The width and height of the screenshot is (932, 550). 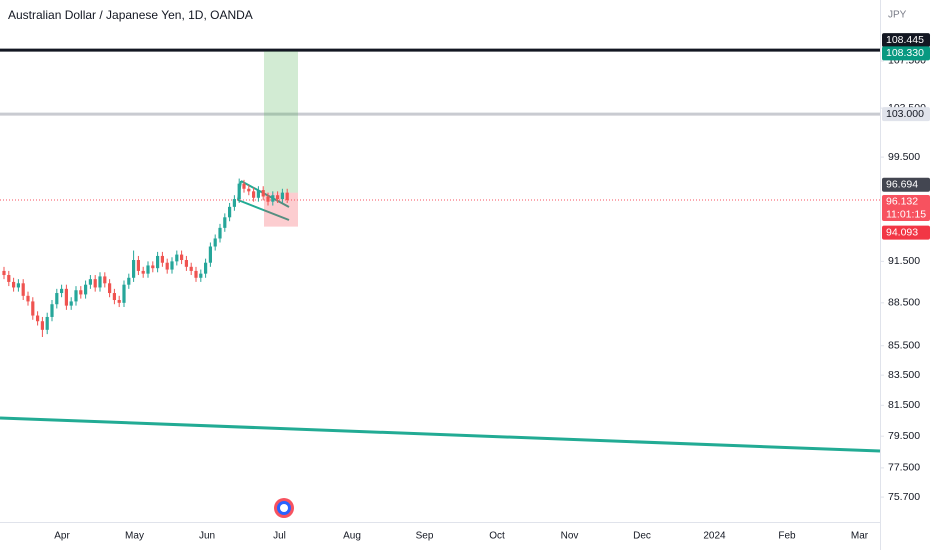 What do you see at coordinates (497, 536) in the screenshot?
I see `x-tick-label: Oct` at bounding box center [497, 536].